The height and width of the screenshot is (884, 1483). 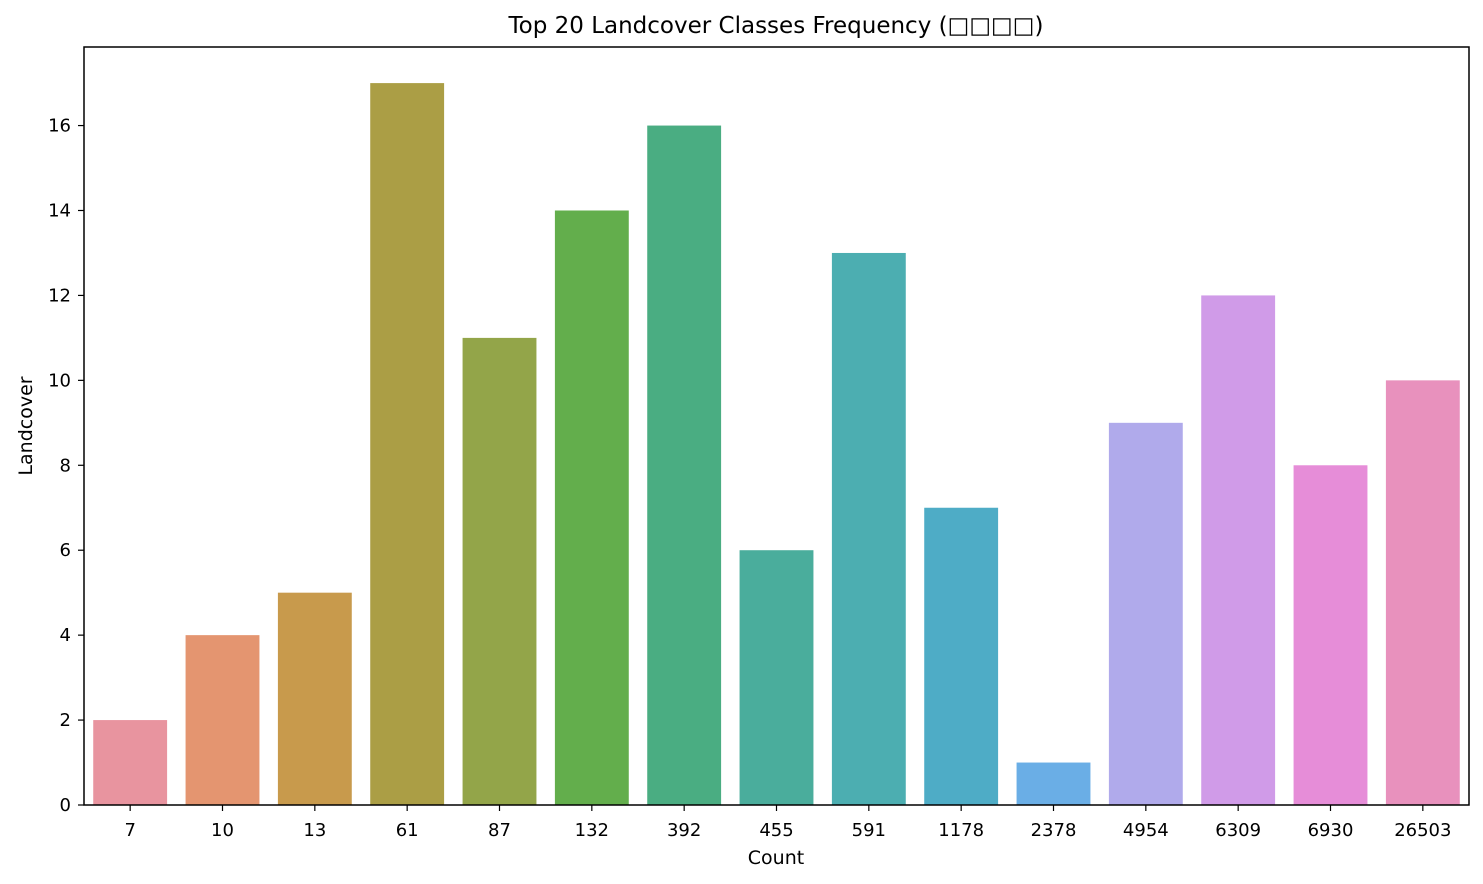 I want to click on x-tick-label: 392, so click(x=684, y=830).